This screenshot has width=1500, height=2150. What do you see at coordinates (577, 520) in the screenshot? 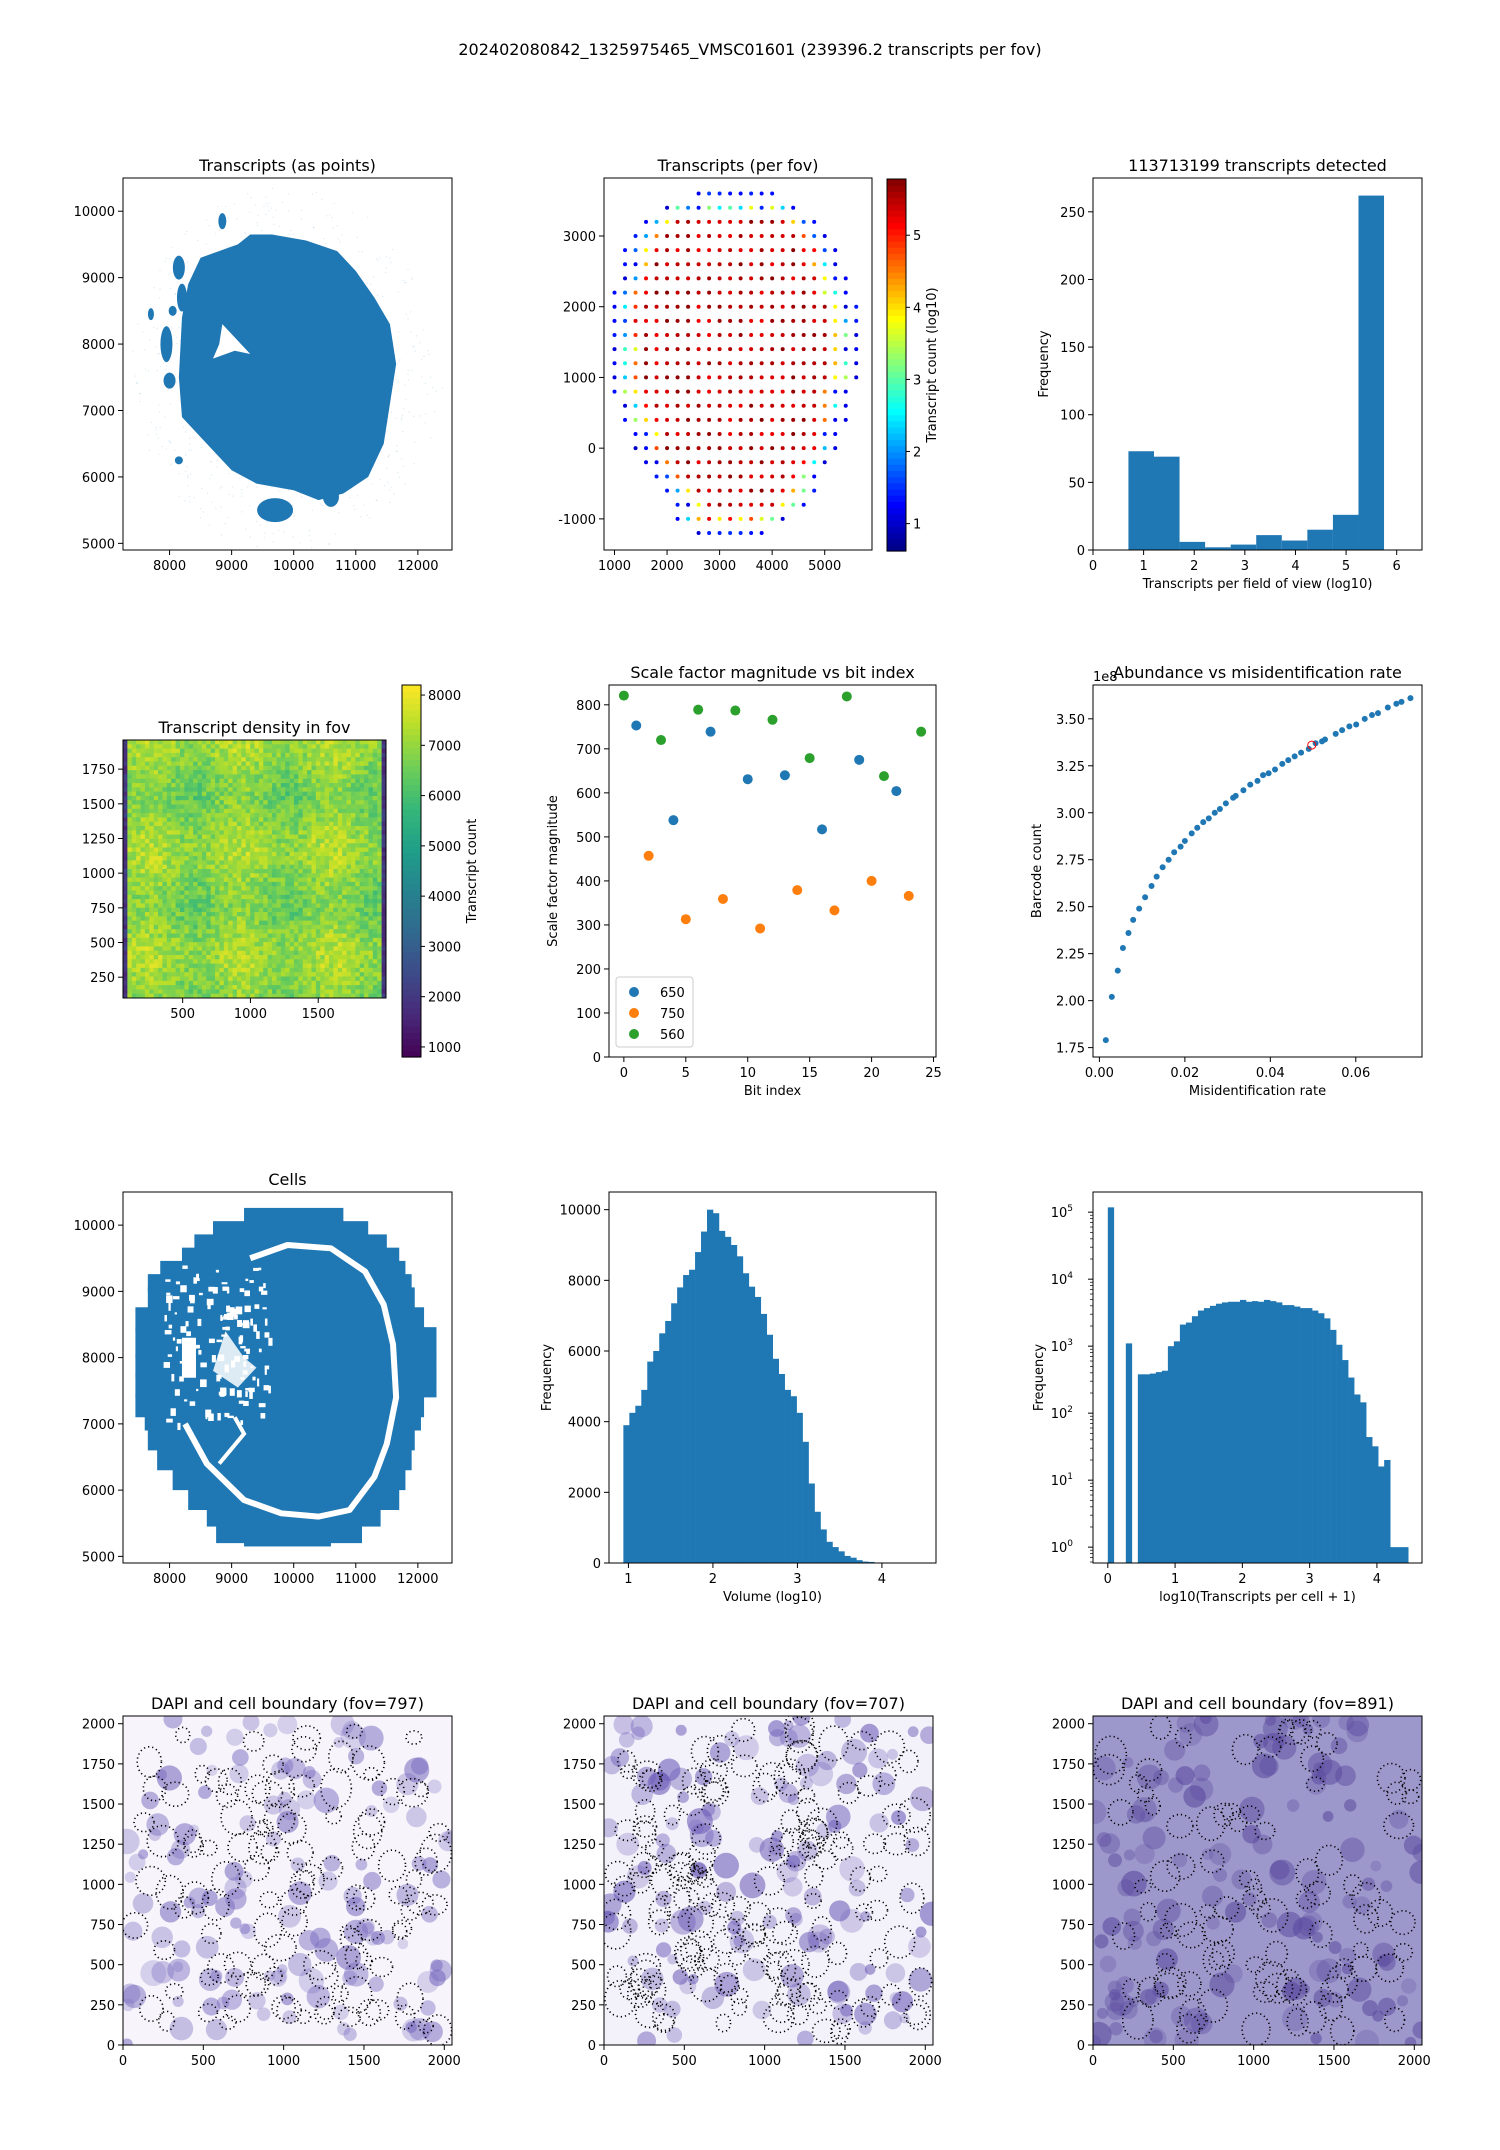
I see `y-tick-label: -1000` at bounding box center [577, 520].